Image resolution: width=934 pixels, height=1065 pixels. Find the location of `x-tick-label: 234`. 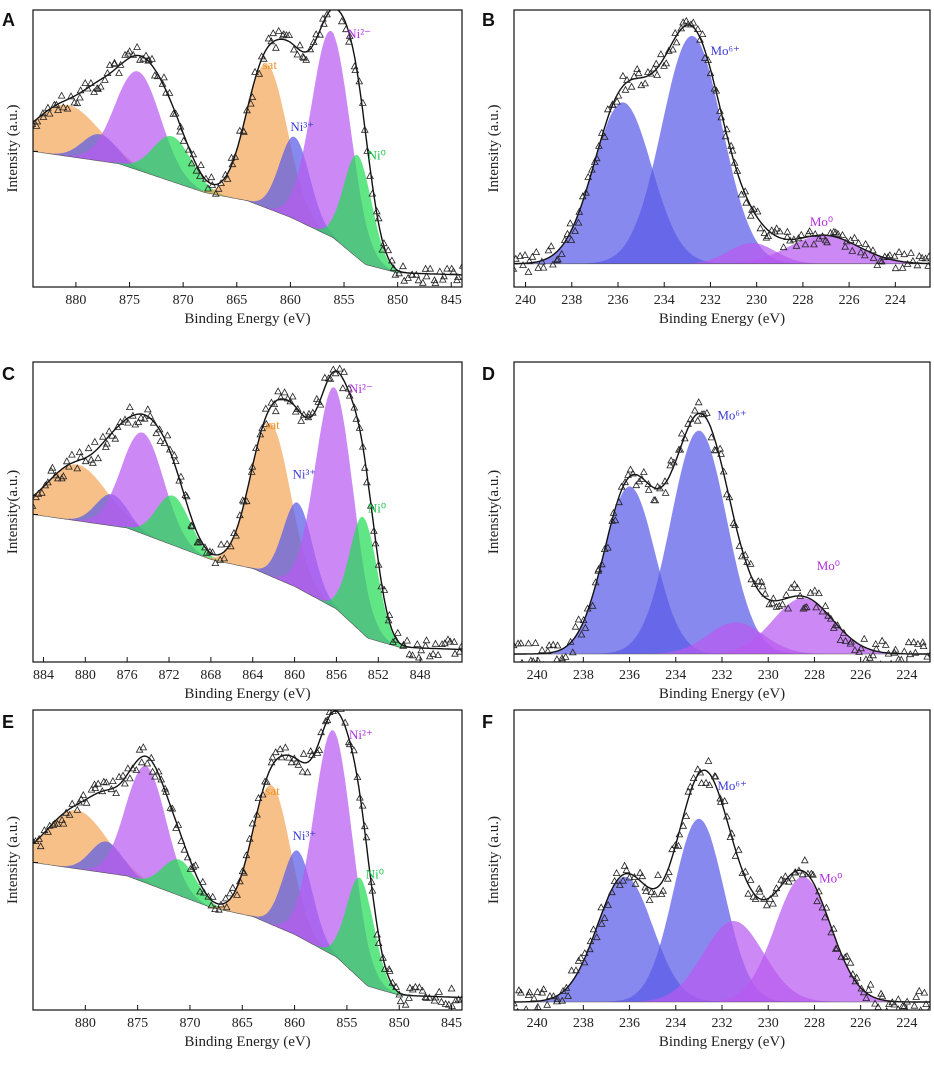

x-tick-label: 234 is located at coordinates (675, 675).